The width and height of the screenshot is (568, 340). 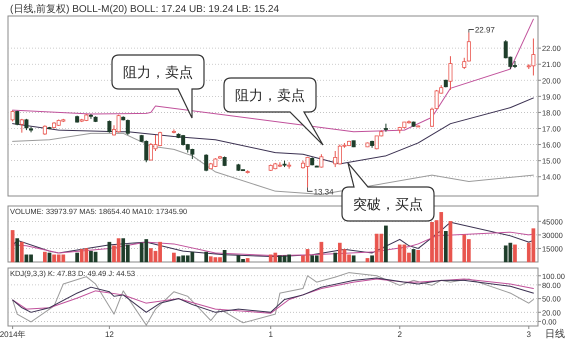 I want to click on text: 日线, so click(x=555, y=334).